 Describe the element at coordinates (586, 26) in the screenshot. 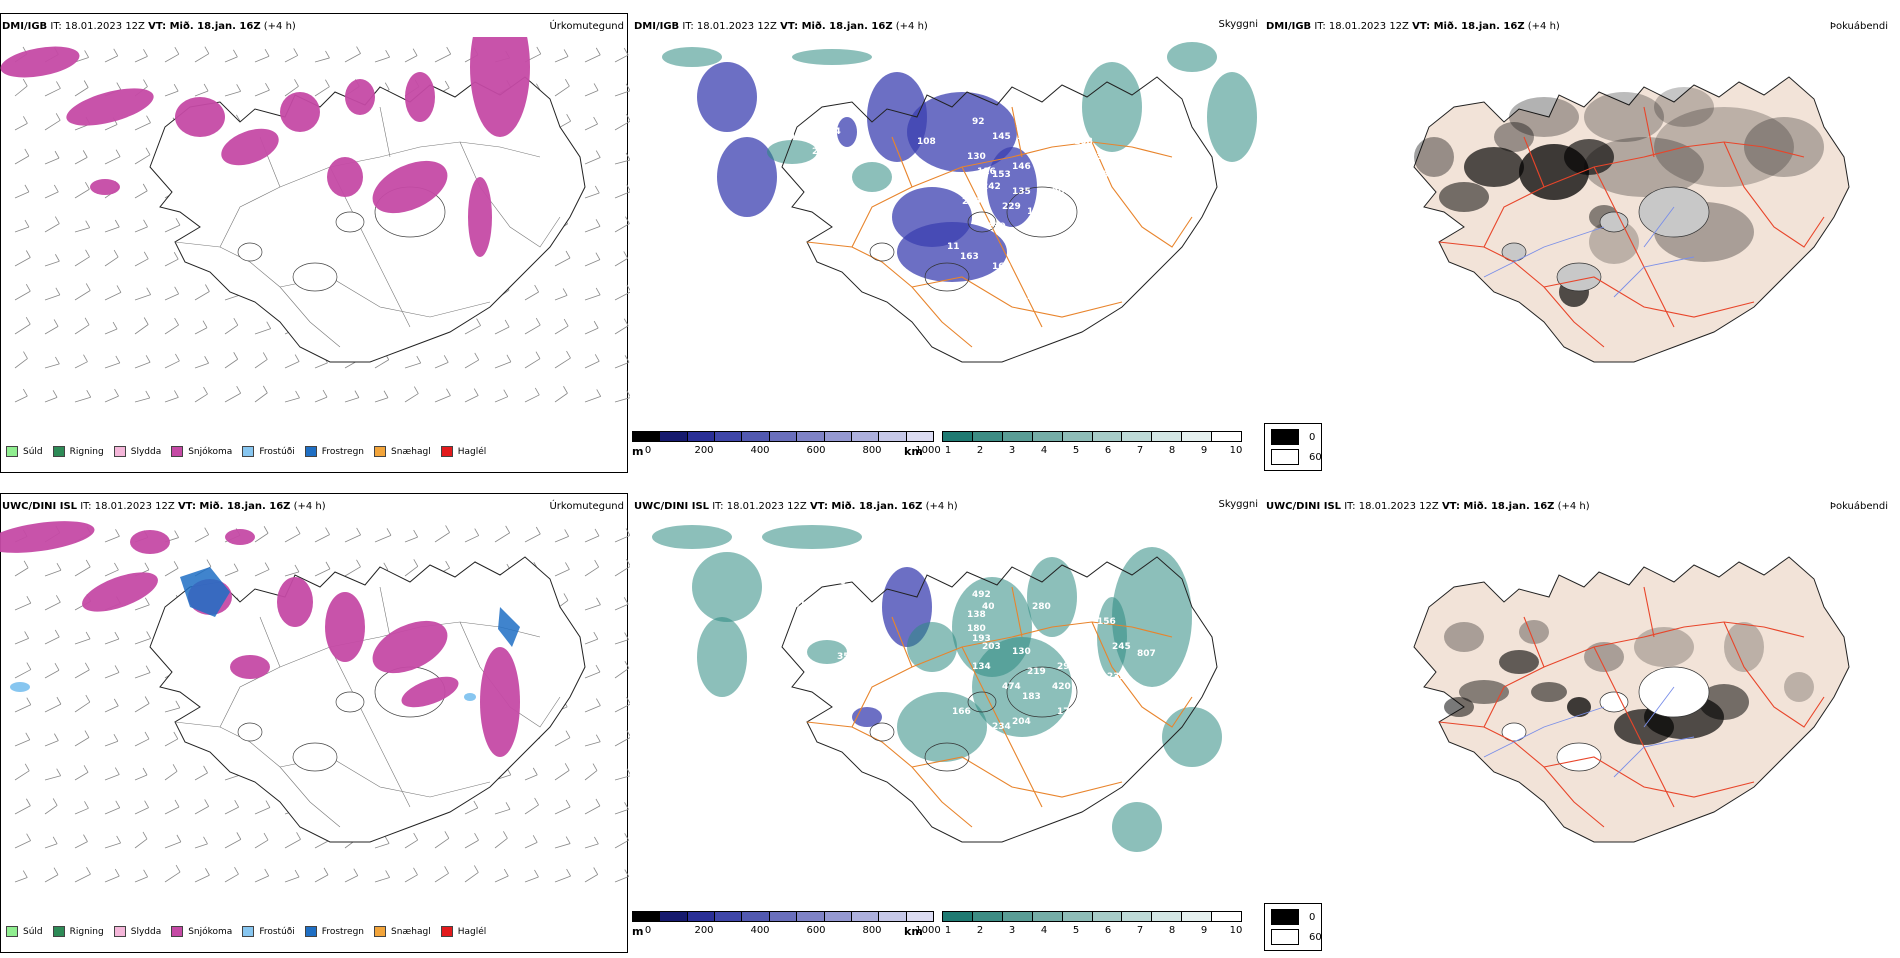

I see `panel-title: Úrkomutegund` at that location.